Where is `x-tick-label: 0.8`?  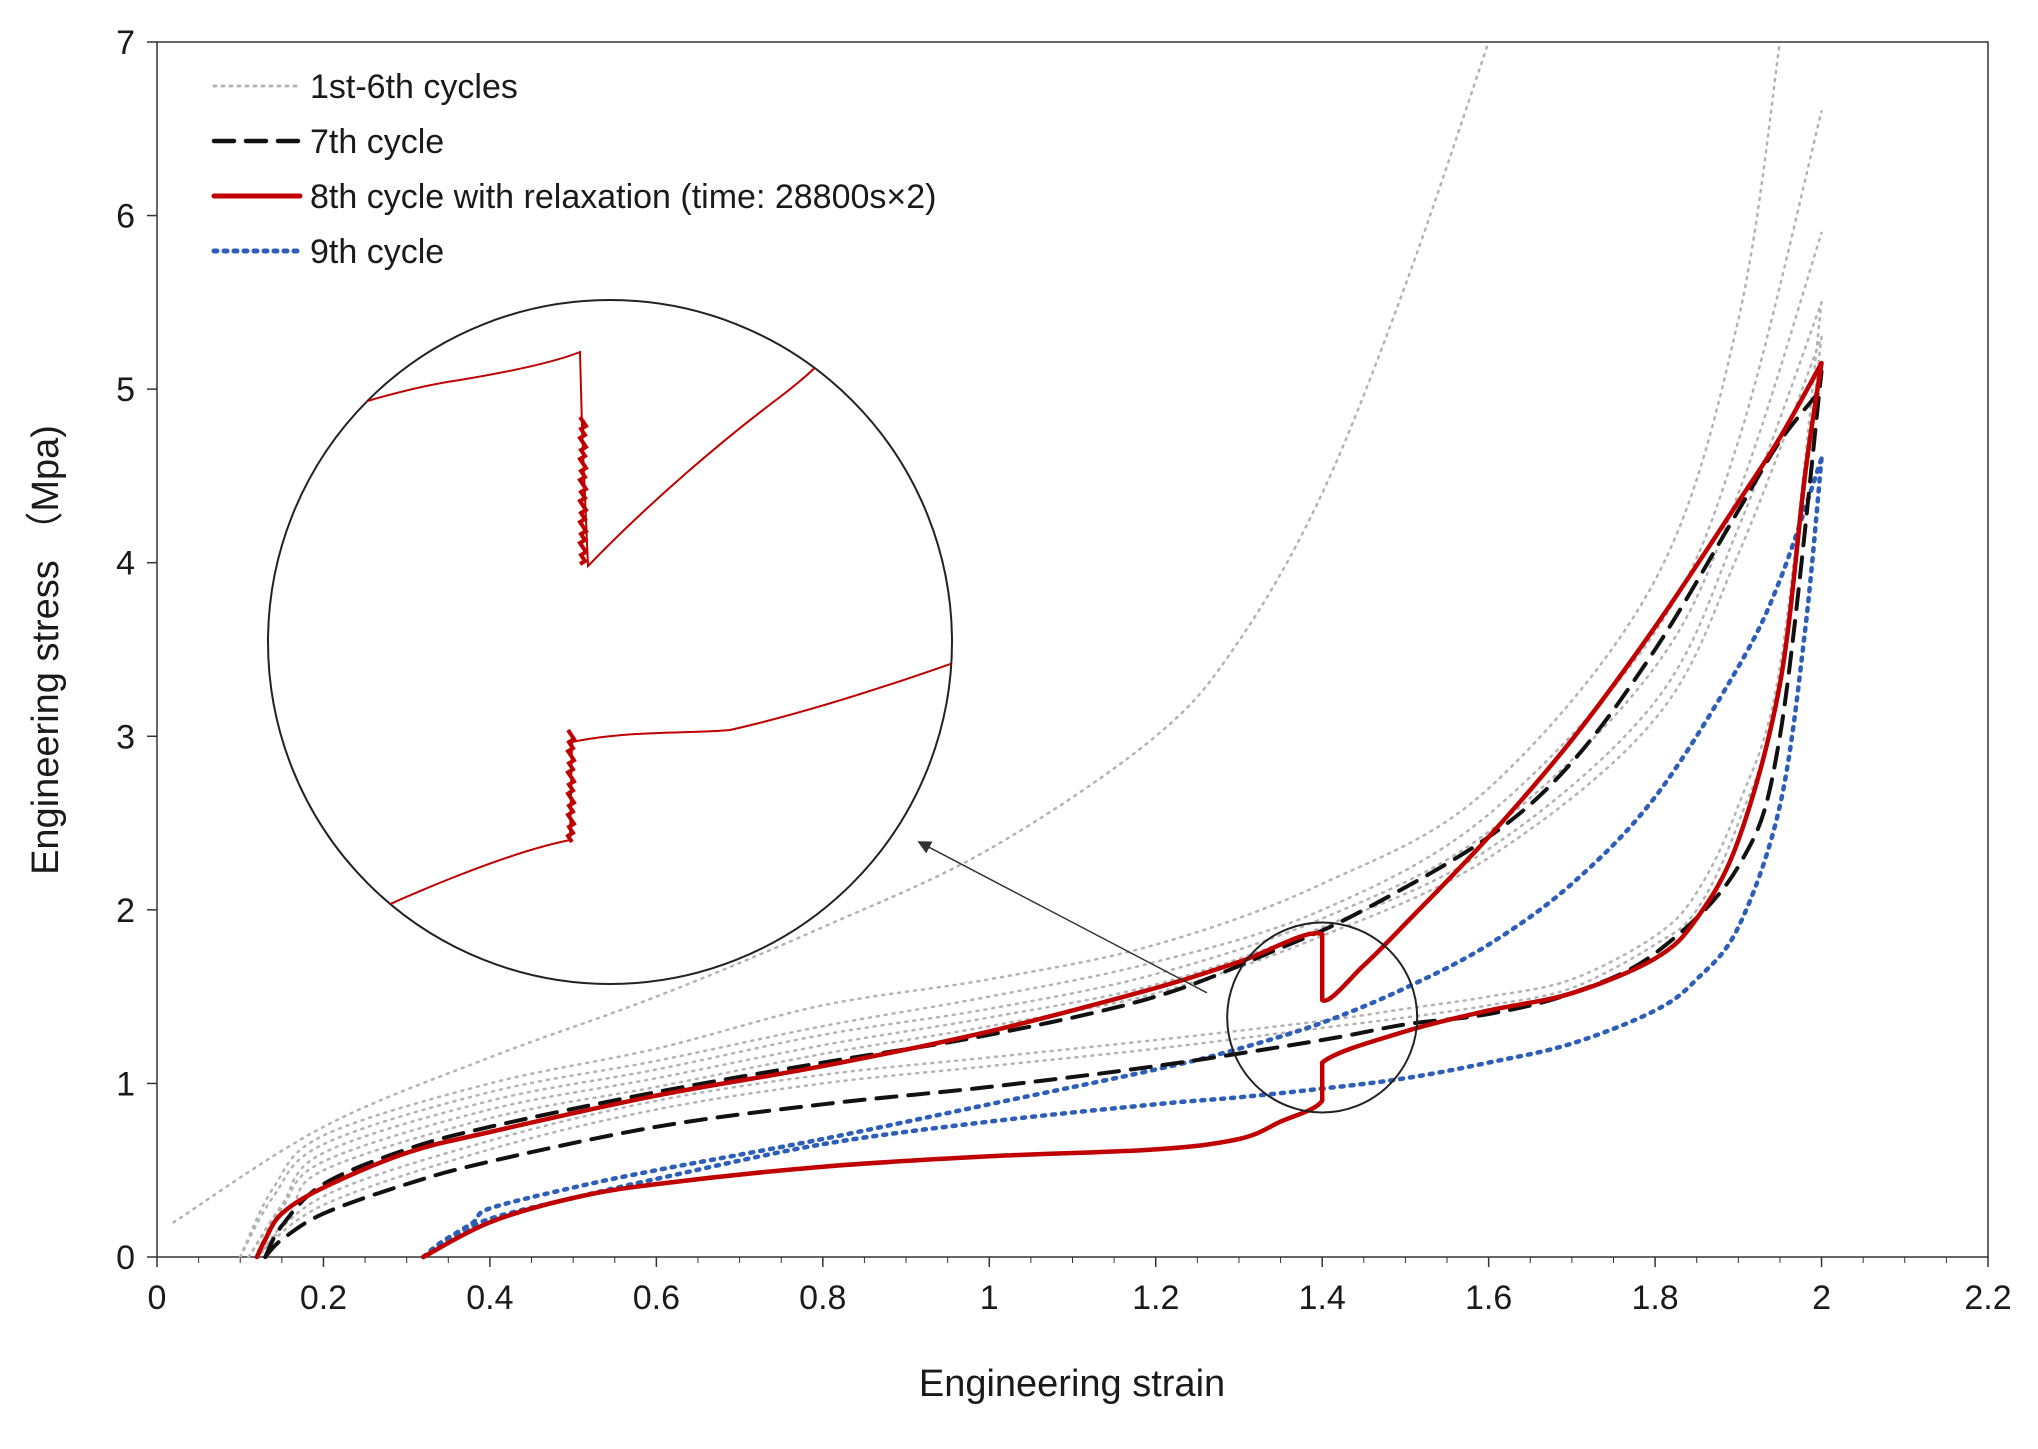
x-tick-label: 0.8 is located at coordinates (822, 1298).